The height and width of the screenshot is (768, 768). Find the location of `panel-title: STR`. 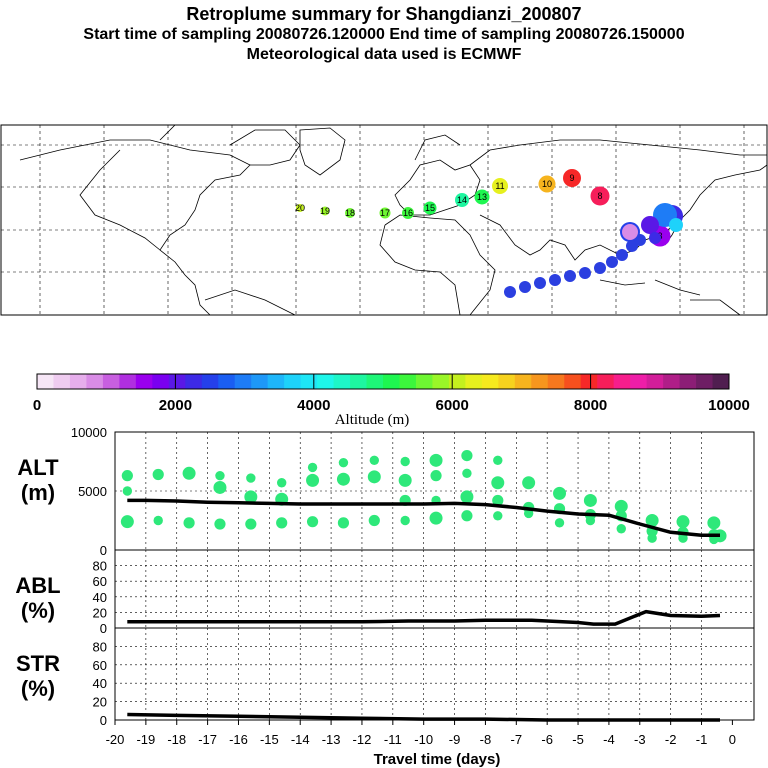

panel-title: STR is located at coordinates (38, 663).